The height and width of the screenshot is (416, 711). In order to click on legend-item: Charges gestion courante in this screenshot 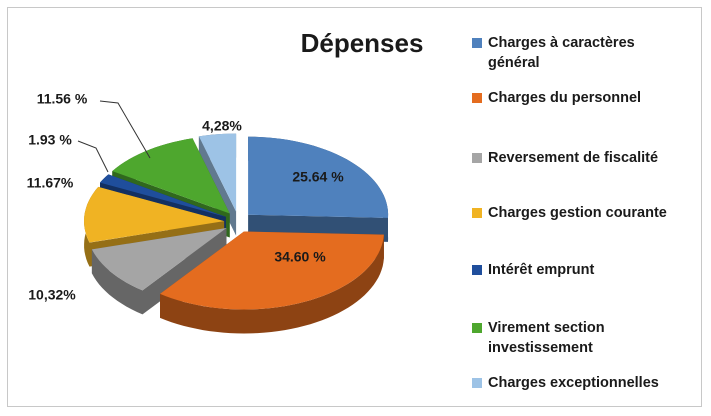, I will do `click(584, 213)`.